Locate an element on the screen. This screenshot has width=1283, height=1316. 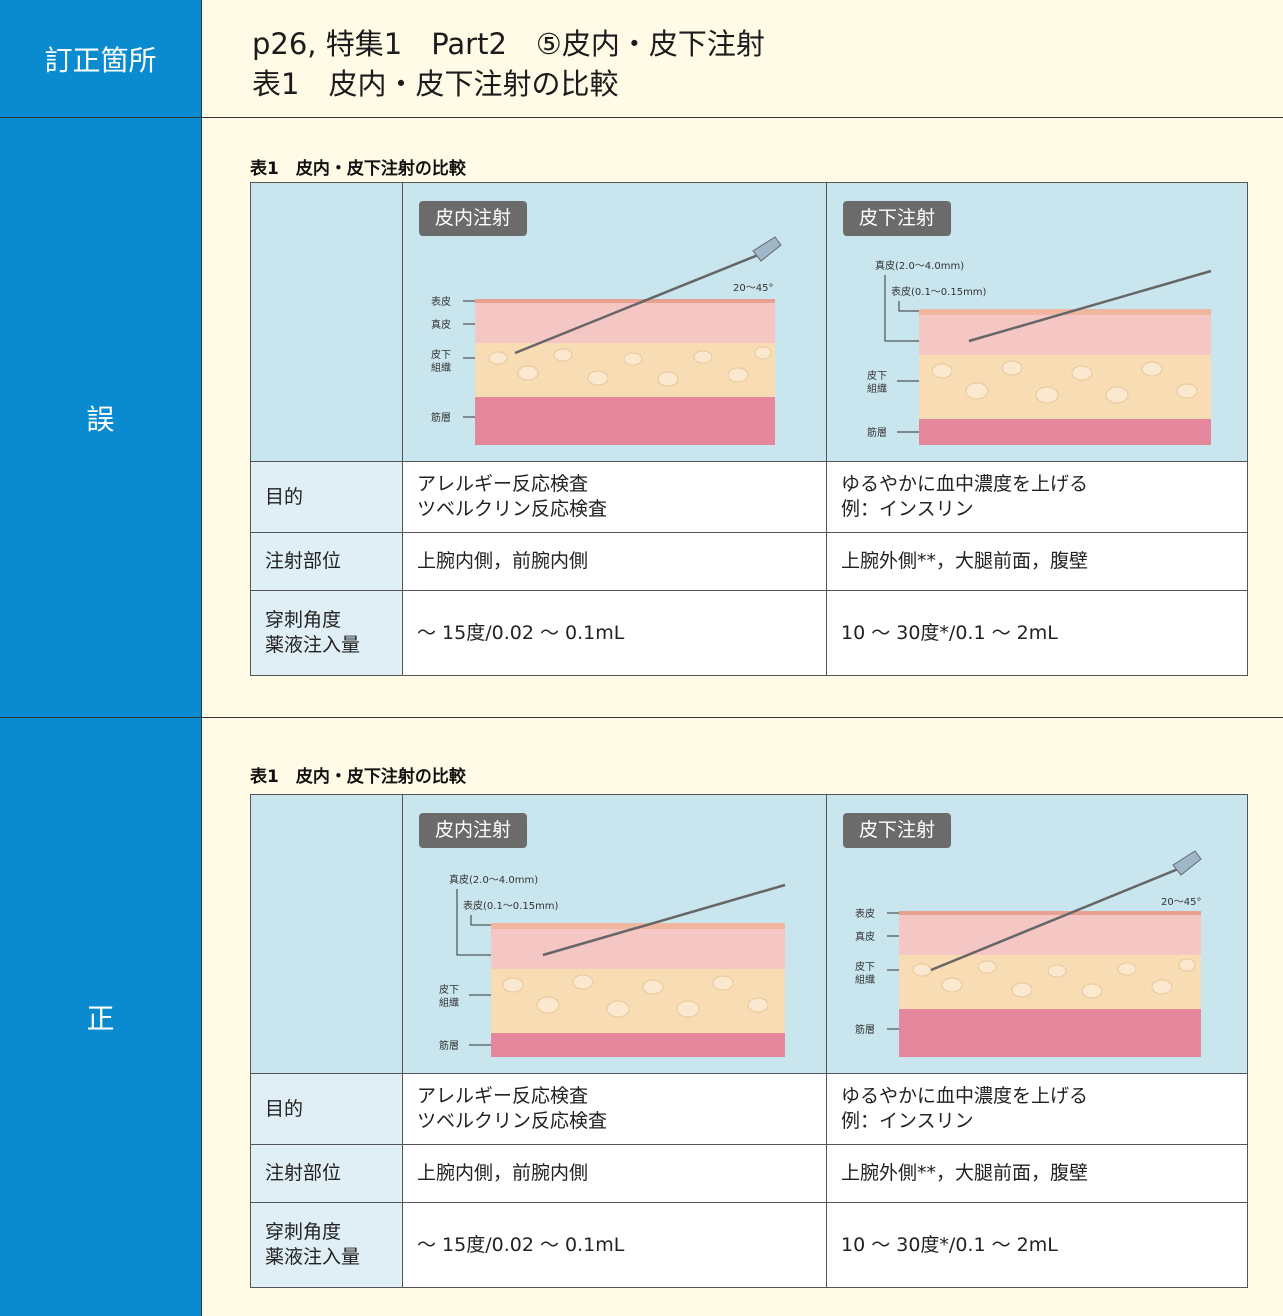
correction-location-label: 訂正箇所 is located at coordinates (101, 58).